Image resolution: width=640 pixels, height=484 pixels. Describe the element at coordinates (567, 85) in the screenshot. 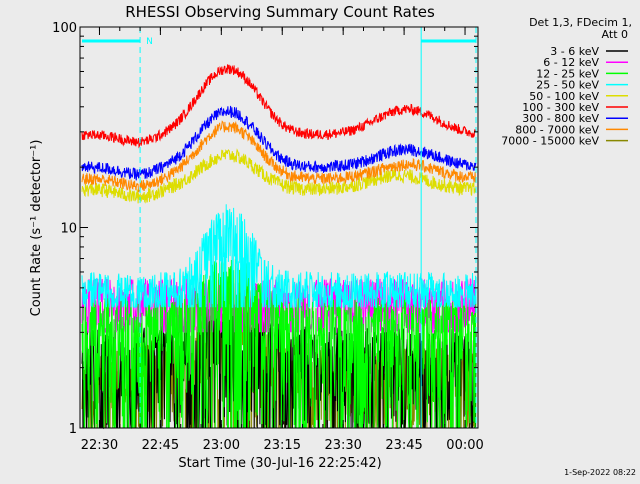

I see `legend-label-3: 25 - 50 keV` at that location.